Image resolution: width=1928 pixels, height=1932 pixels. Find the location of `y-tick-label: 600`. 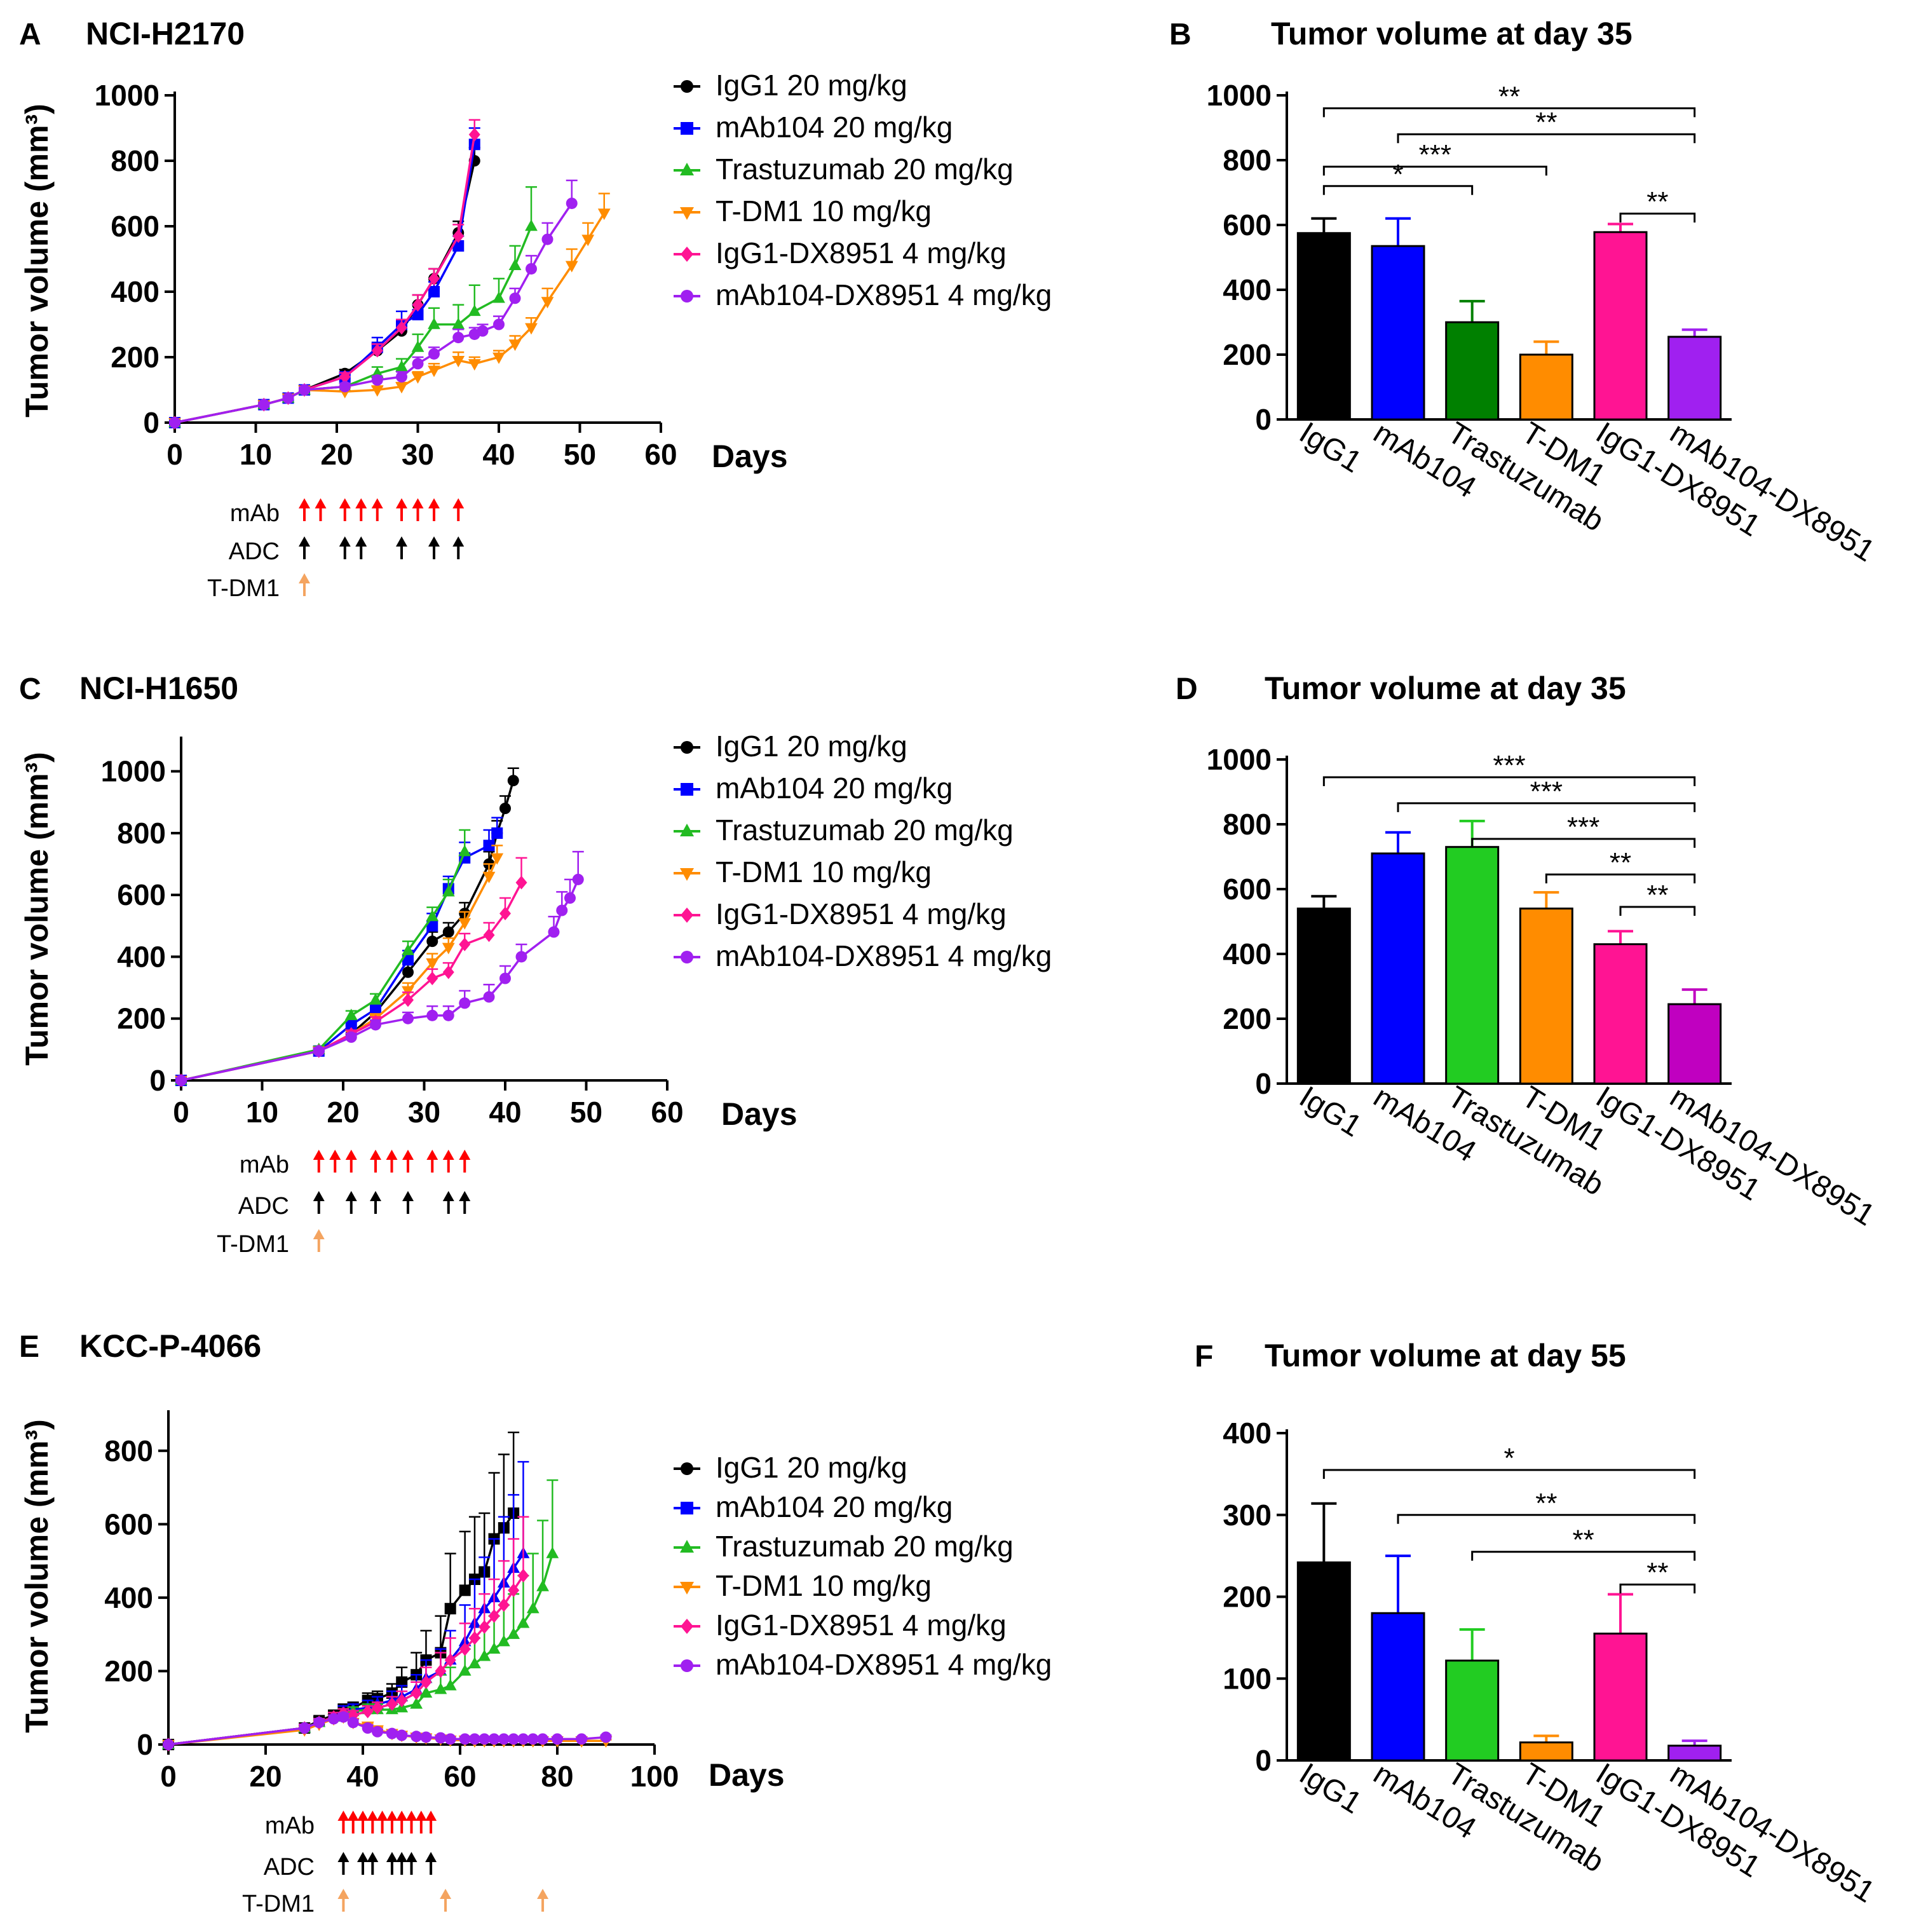

y-tick-label: 600 is located at coordinates (128, 1524).